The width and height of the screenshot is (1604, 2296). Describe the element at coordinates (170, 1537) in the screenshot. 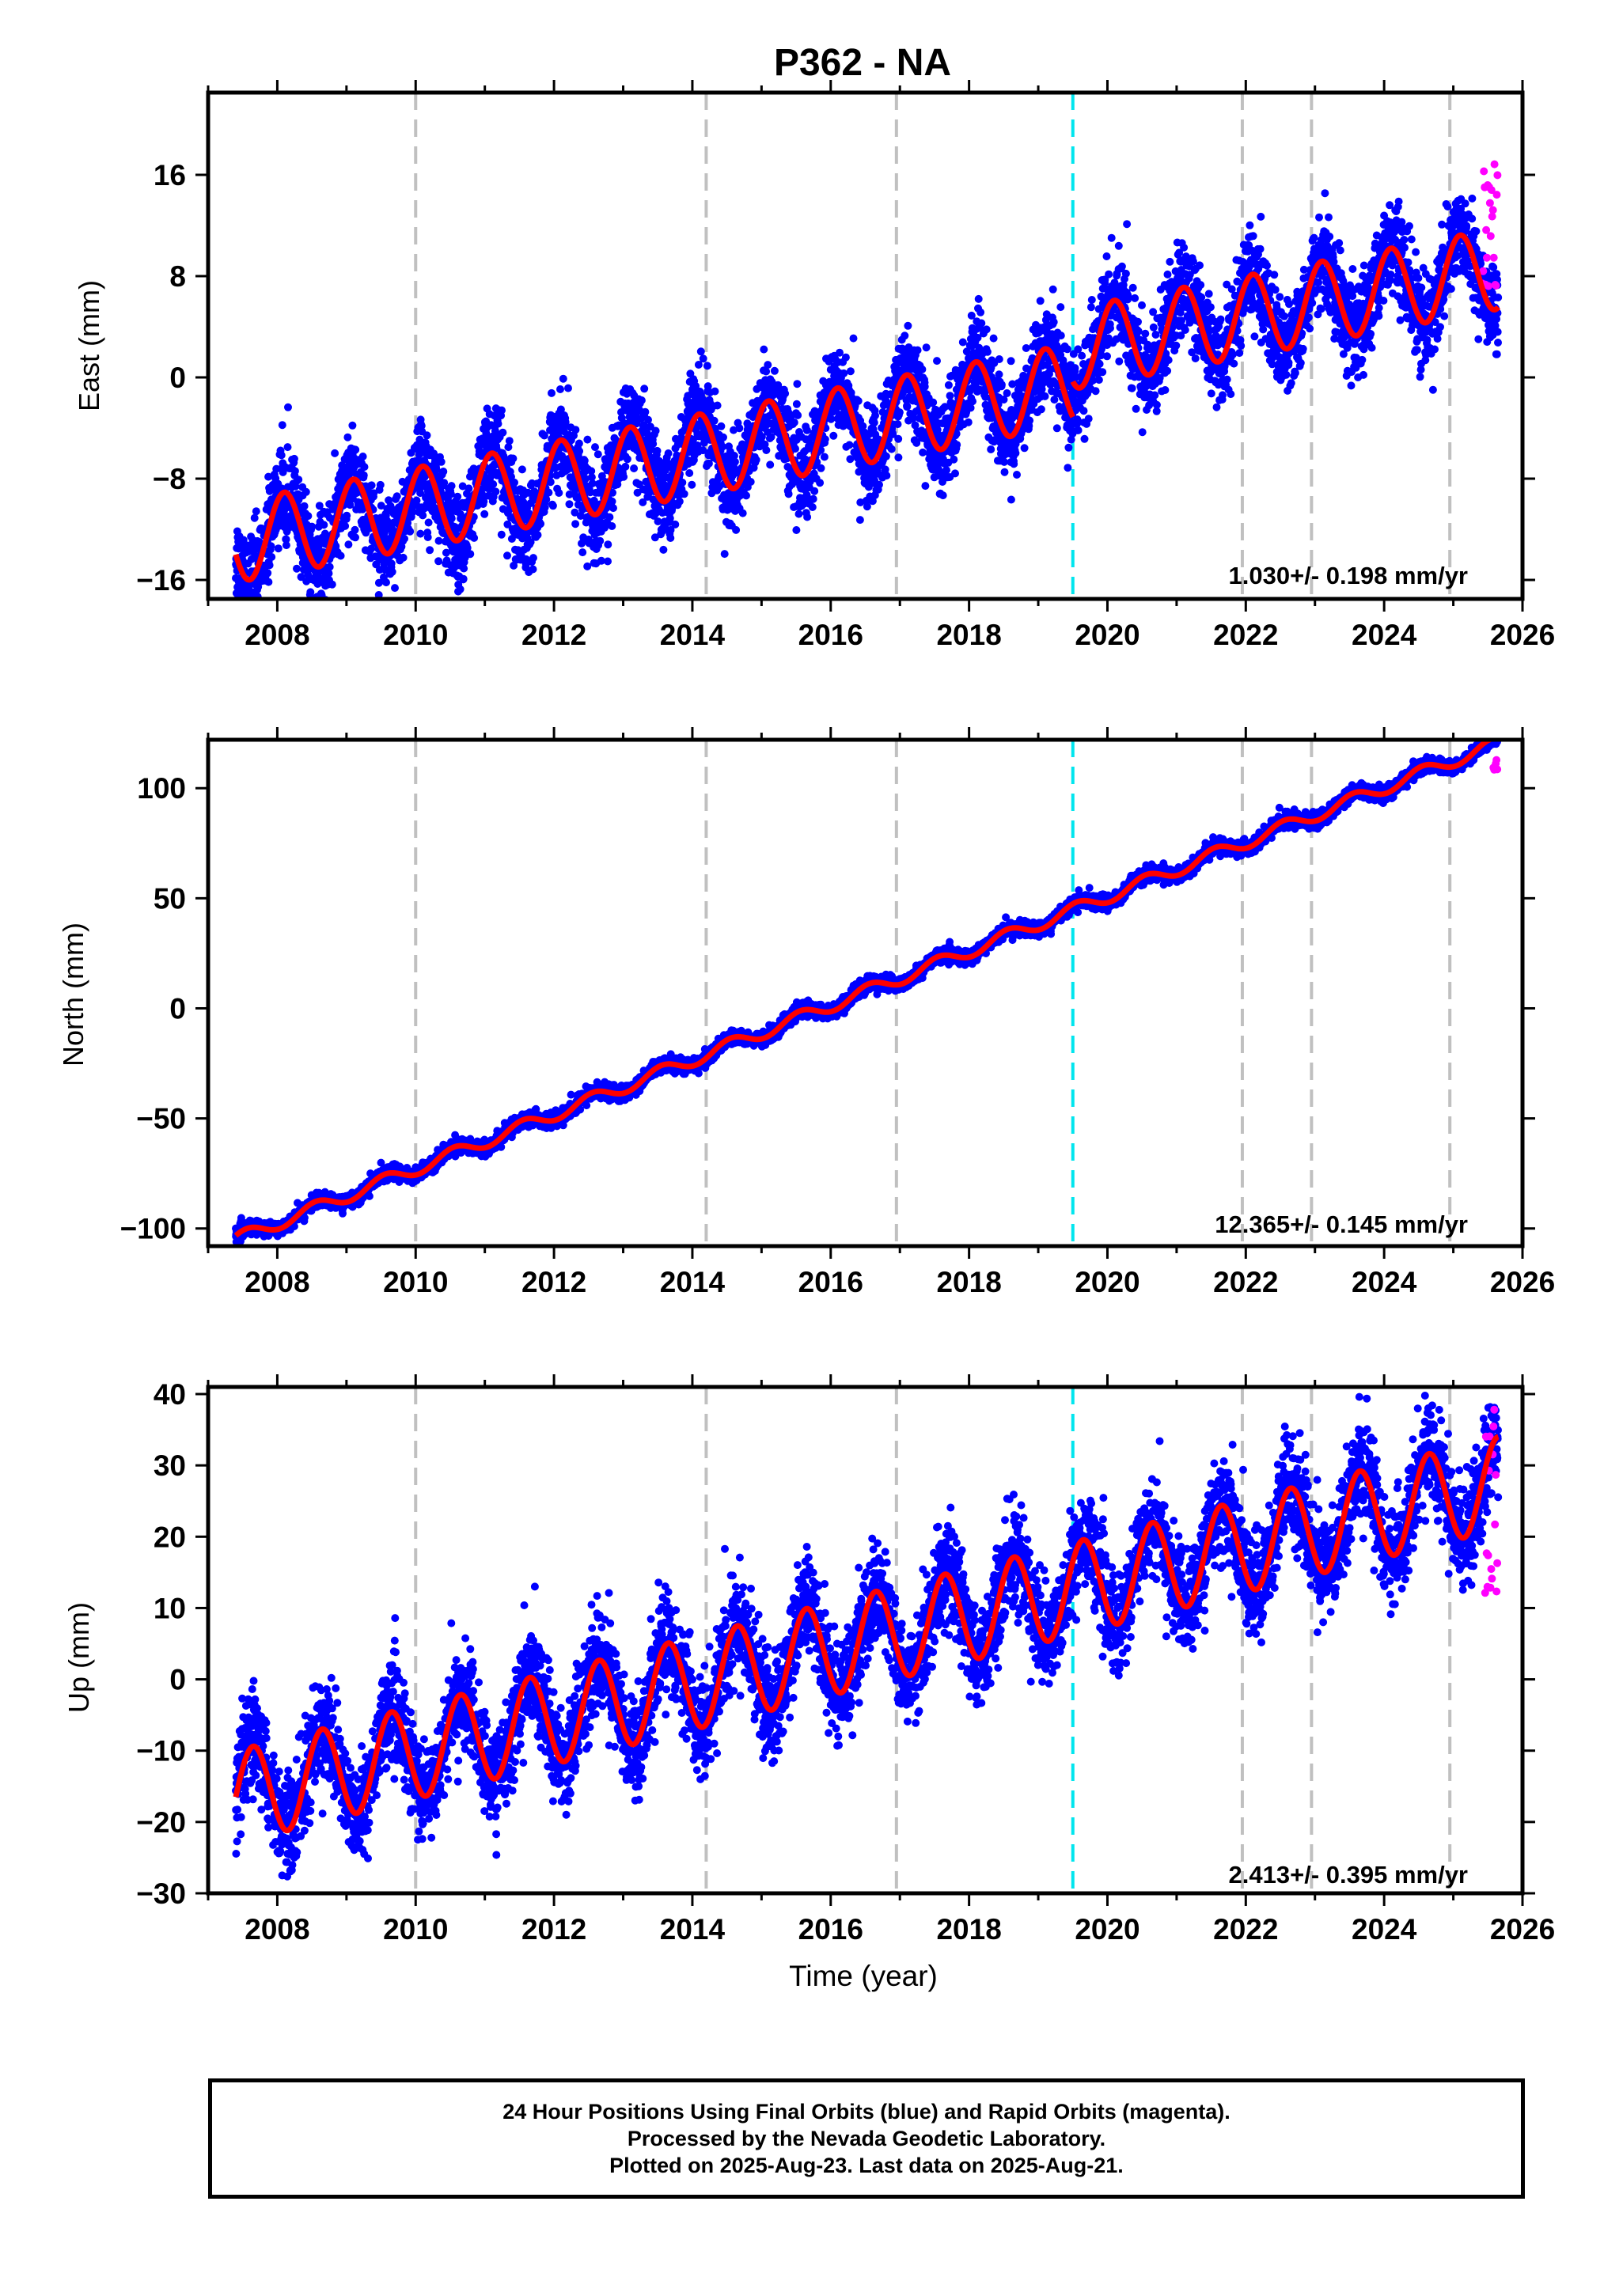

I see `up-y-tick-label: 20` at that location.